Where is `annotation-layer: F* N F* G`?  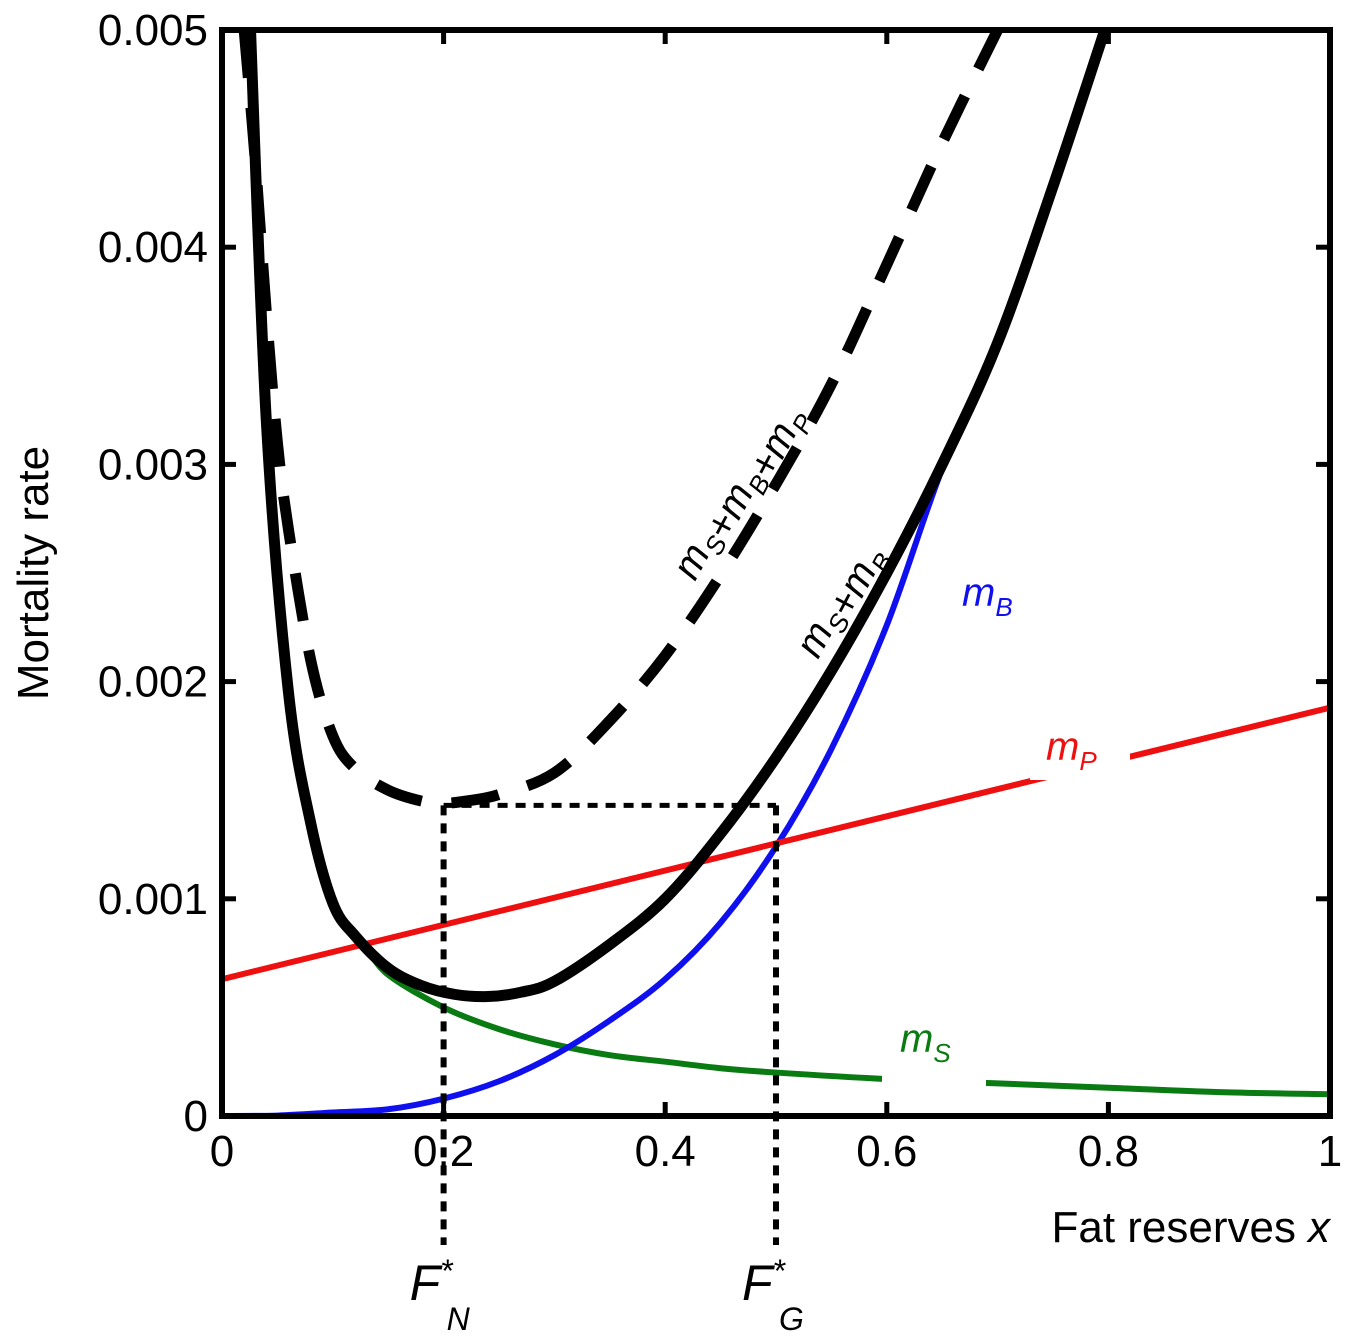 annotation-layer: F* N F* G is located at coordinates (607, 1069).